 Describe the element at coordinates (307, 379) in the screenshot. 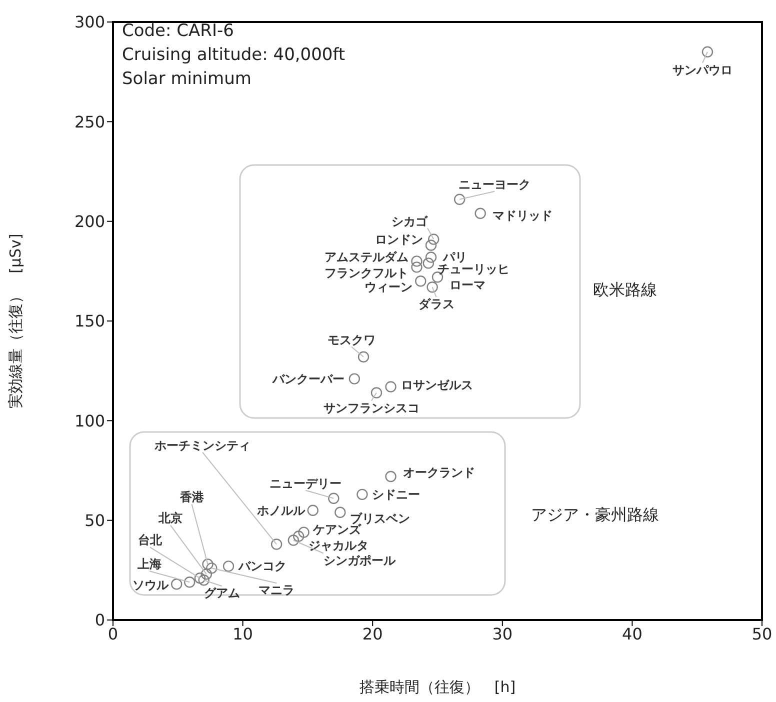

I see `series-label: バンクーバー` at that location.